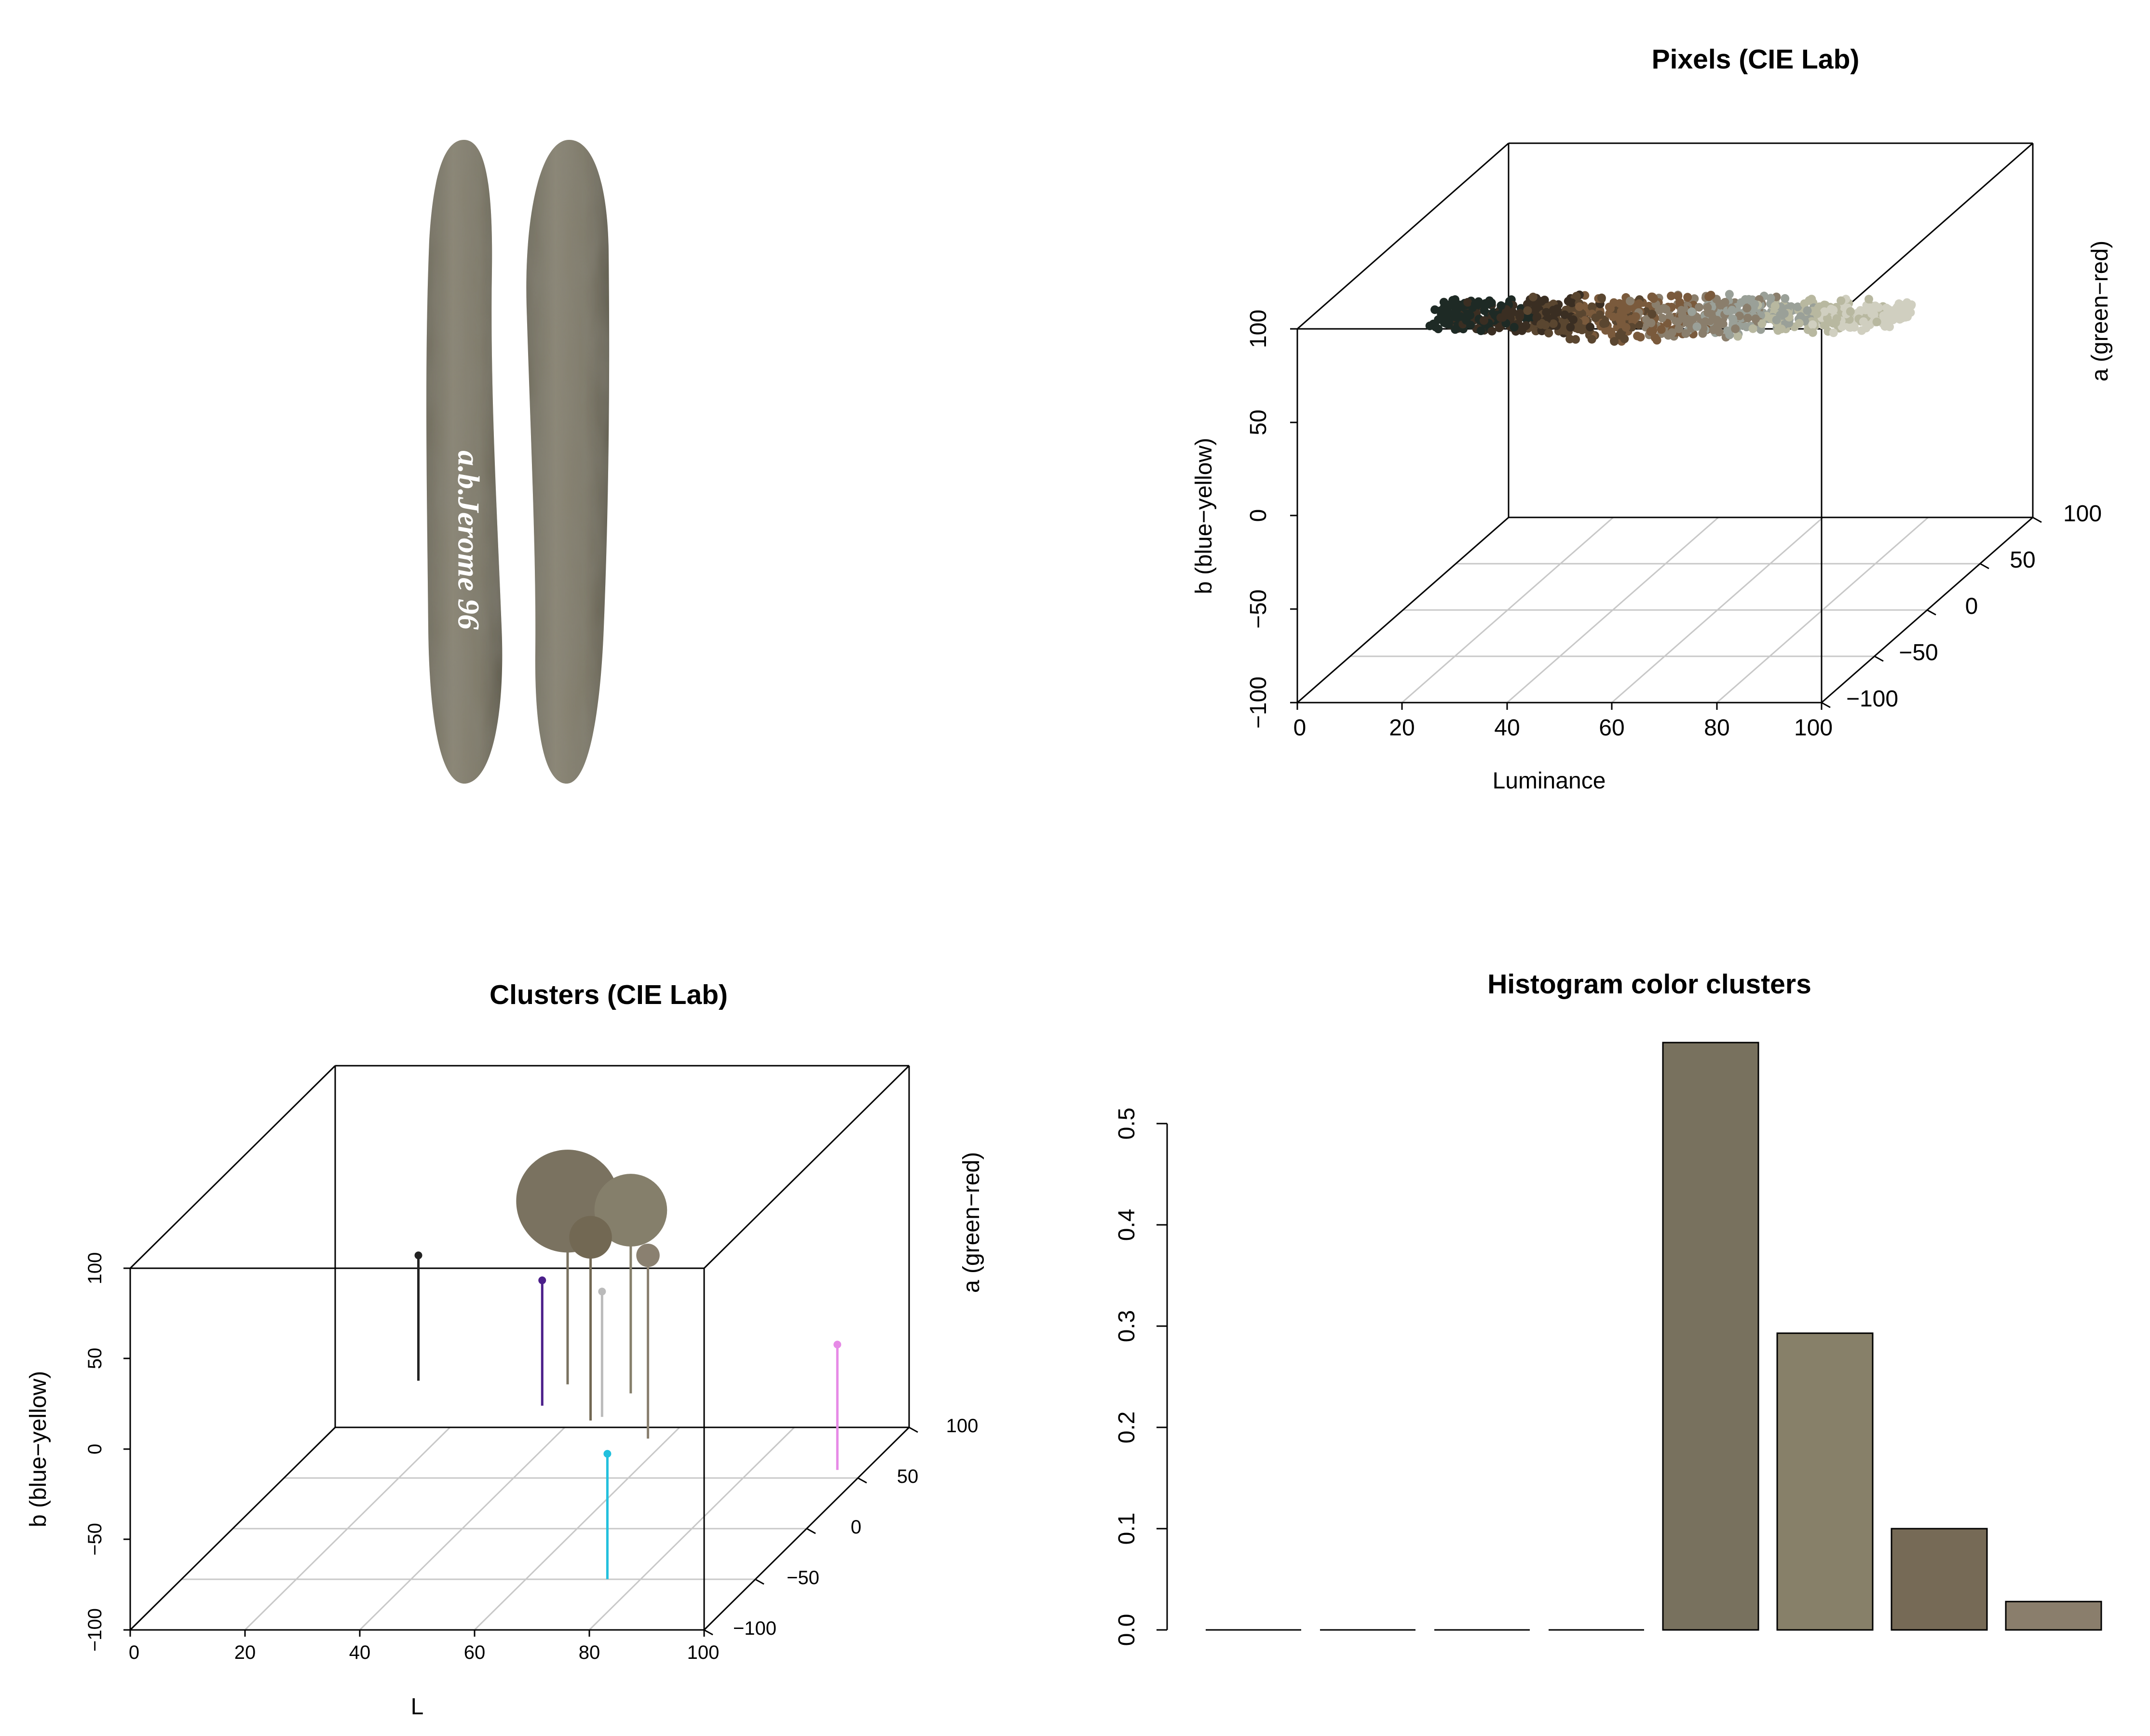  Describe the element at coordinates (2082, 514) in the screenshot. I see `pixels-z-tick-label: 100` at that location.